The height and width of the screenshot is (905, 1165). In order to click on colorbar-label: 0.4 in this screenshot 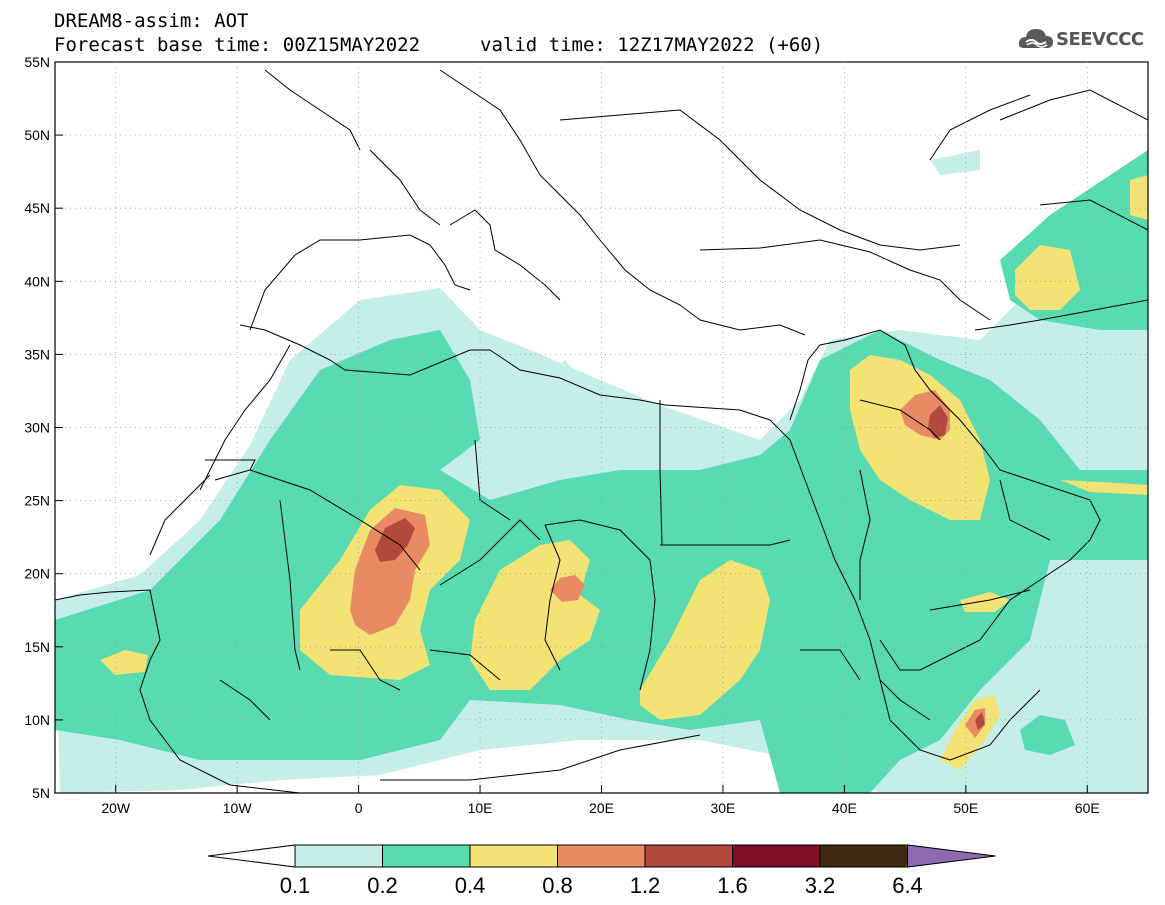, I will do `click(470, 885)`.